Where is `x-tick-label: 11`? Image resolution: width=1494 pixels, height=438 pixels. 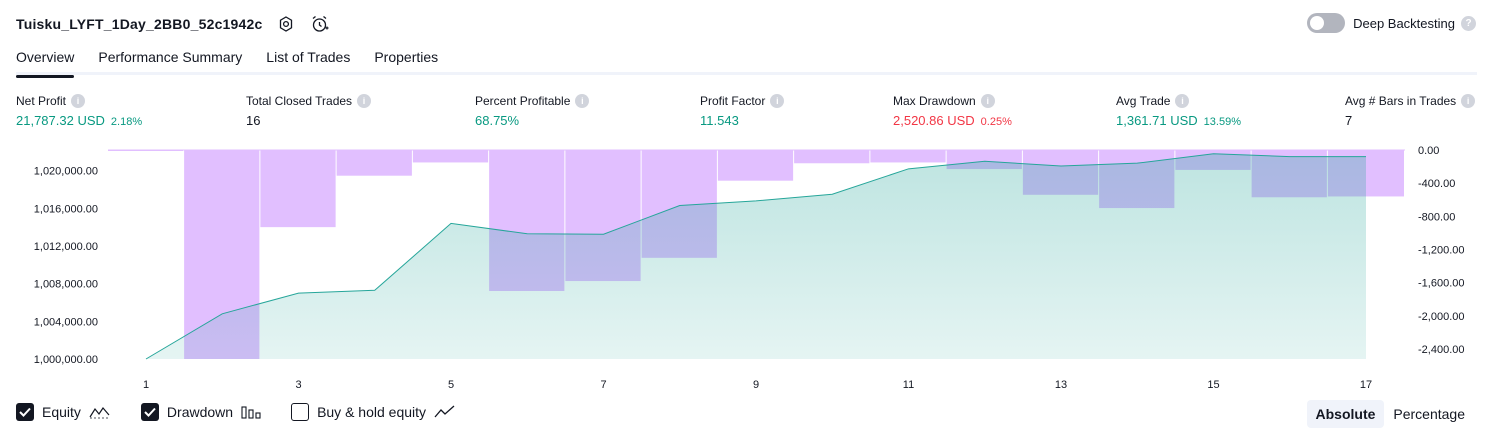 x-tick-label: 11 is located at coordinates (908, 385).